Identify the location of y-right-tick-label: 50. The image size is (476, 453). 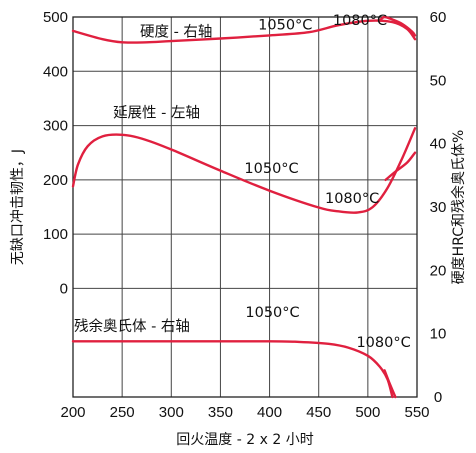
(438, 80).